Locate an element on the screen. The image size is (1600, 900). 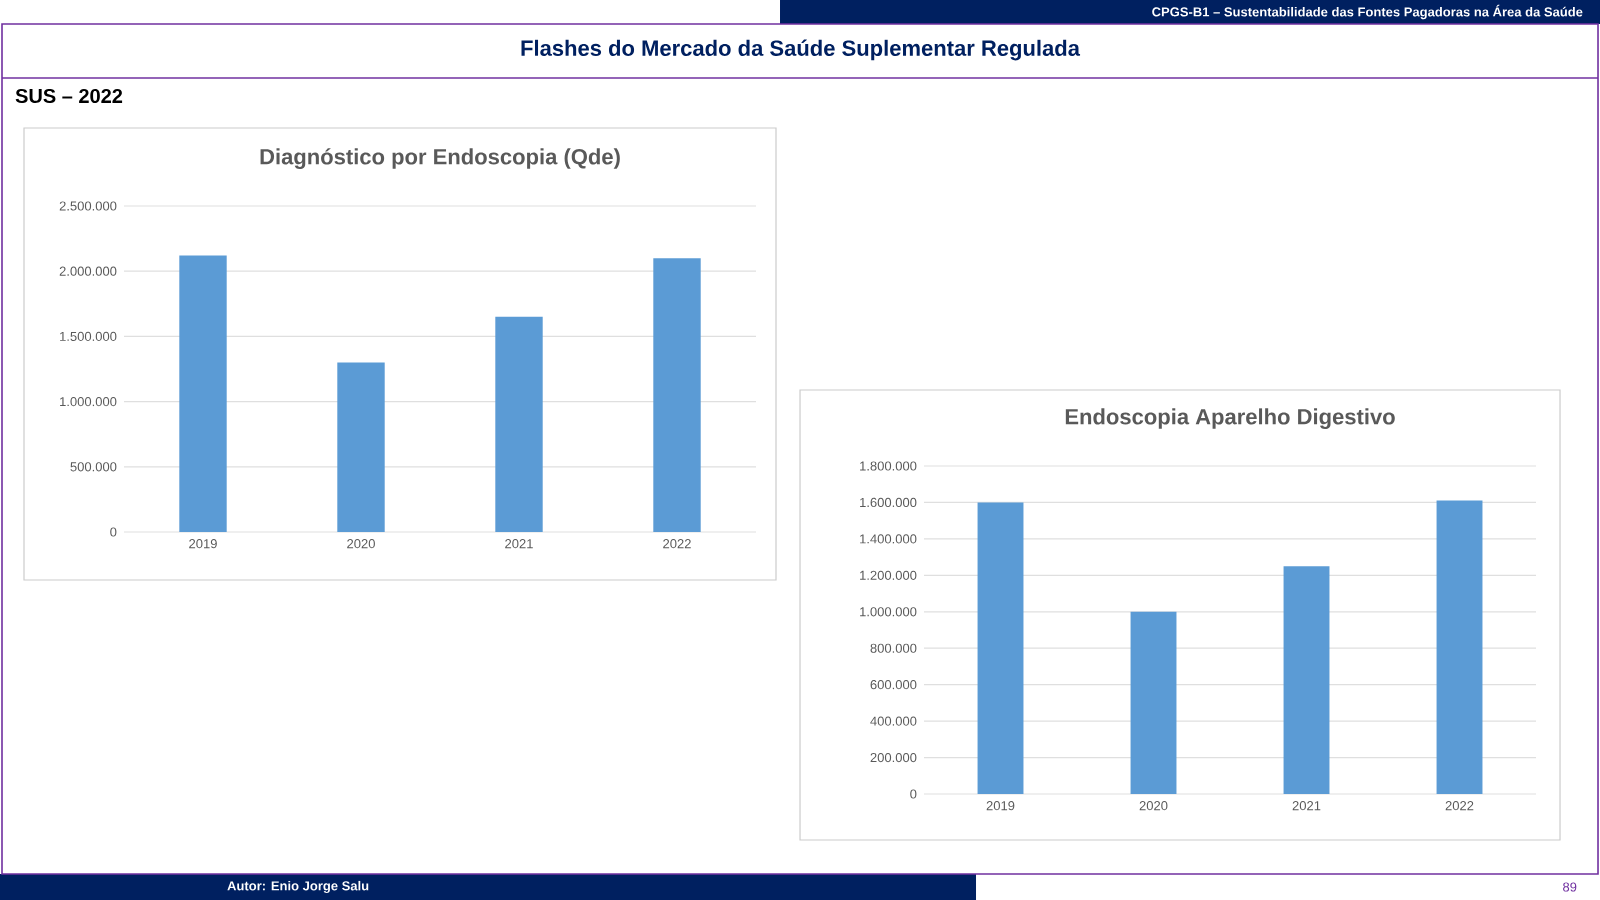
text: SUS – 2022 is located at coordinates (69, 96).